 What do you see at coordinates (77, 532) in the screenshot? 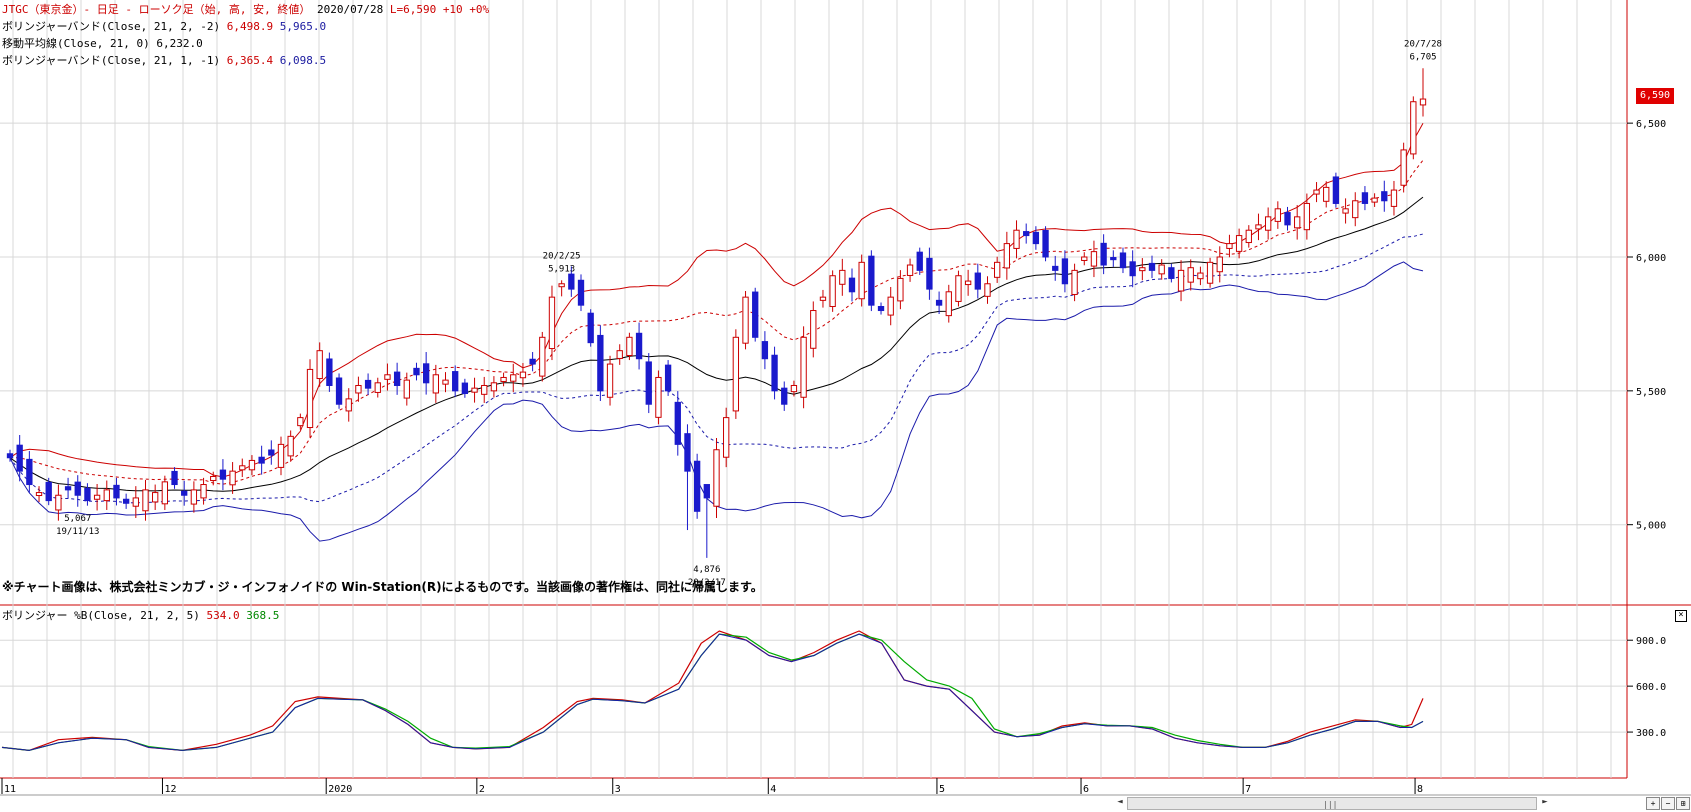
I see `annotation-value: 19/11/13` at bounding box center [77, 532].